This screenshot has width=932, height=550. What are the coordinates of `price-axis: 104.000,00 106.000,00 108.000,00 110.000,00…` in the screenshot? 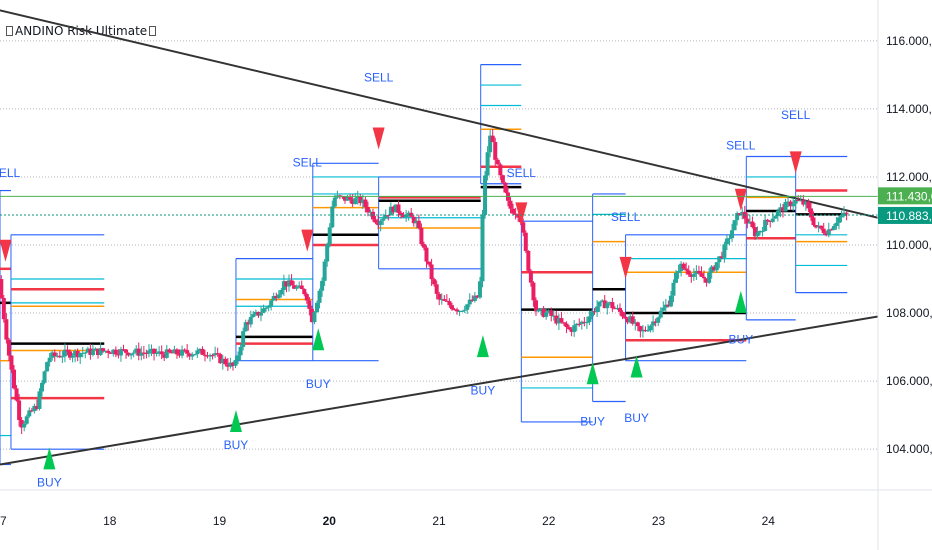 It's located at (909, 245).